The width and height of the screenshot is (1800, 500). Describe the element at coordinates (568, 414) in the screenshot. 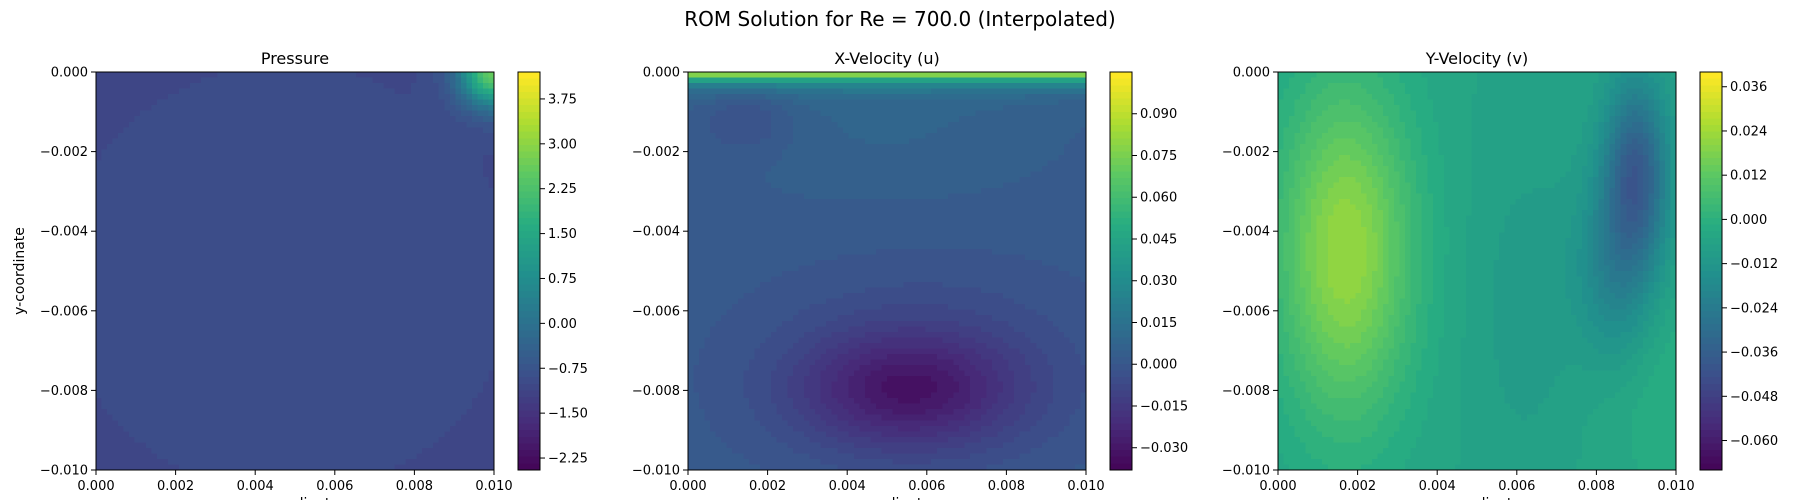

I see `colorbar-tick-label: −1.50` at that location.